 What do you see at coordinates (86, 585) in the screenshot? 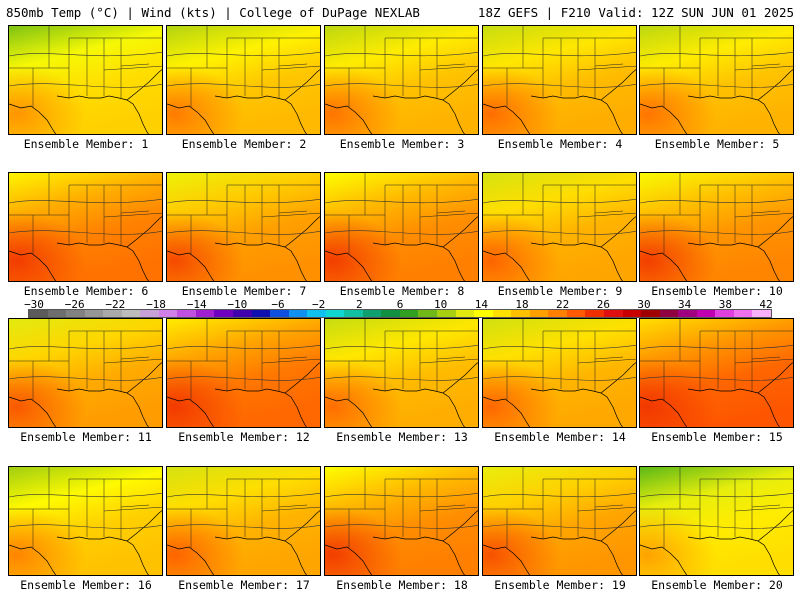
I see `member-label: Ensemble Member: 16` at bounding box center [86, 585].